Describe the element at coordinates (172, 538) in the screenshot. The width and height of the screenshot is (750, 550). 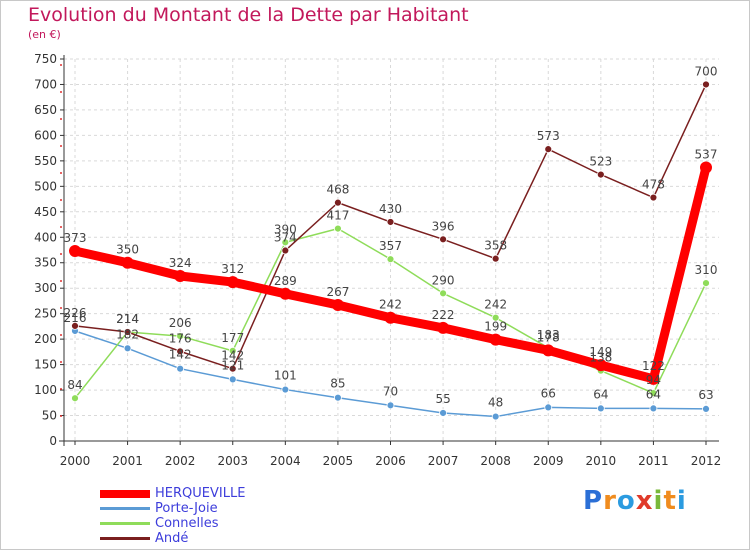
I see `legend-label: Andé` at that location.